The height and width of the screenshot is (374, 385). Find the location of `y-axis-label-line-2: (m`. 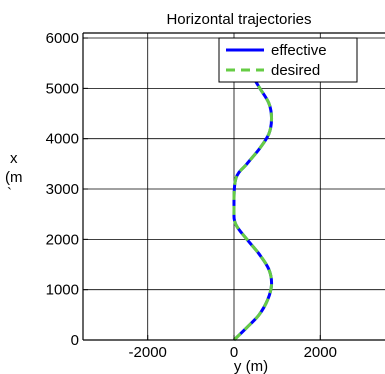

y-axis-label-line-2: (m is located at coordinates (14, 177).